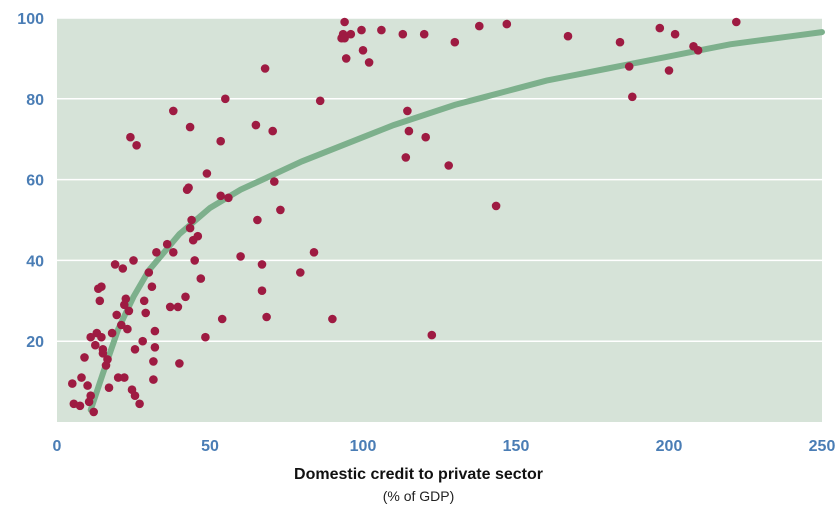  What do you see at coordinates (444, 446) in the screenshot?
I see `x-tick-labels: 0 50 100 150 200 250` at bounding box center [444, 446].